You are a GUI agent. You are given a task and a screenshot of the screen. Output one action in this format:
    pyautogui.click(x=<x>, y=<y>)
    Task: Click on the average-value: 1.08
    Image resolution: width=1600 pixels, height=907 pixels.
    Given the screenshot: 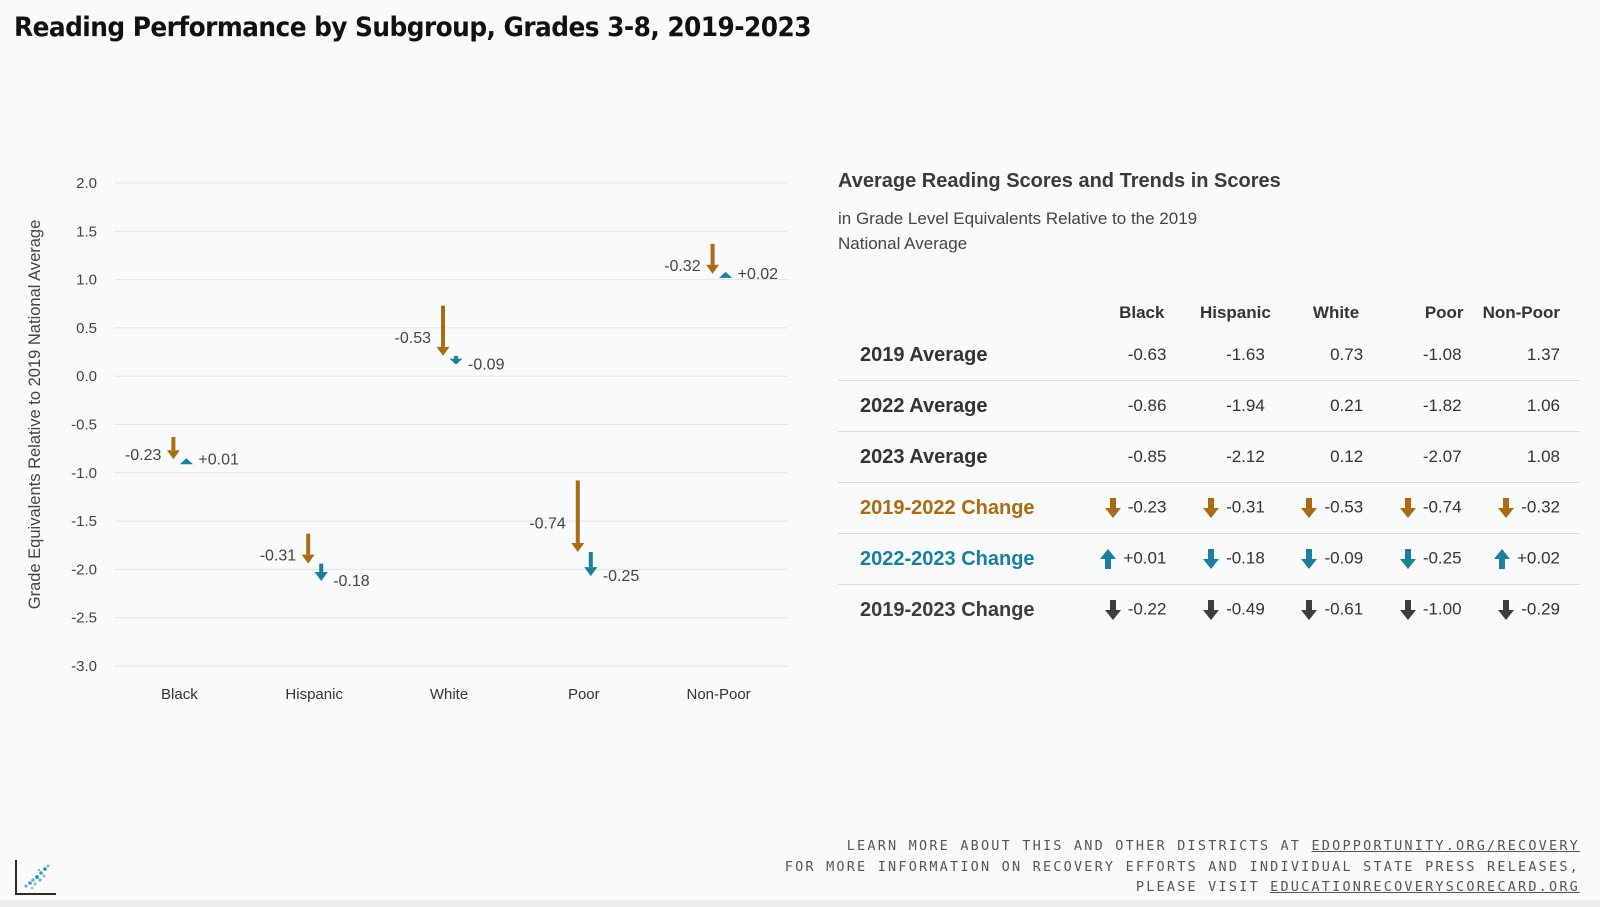 What is the action you would take?
    pyautogui.click(x=1530, y=457)
    